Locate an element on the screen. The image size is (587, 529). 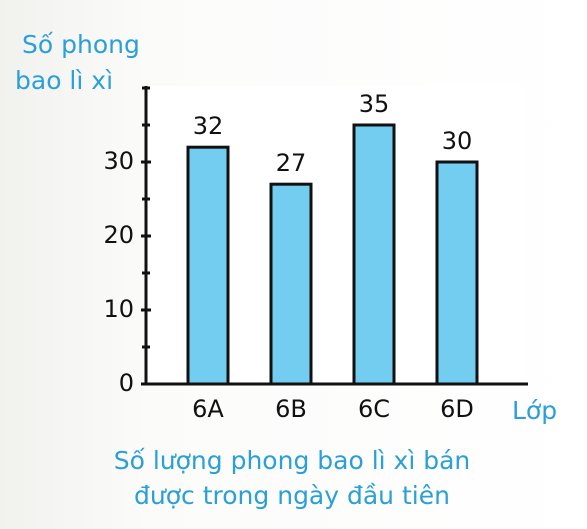
chart-title: được trong ngày đầu tiên is located at coordinates (292, 495).